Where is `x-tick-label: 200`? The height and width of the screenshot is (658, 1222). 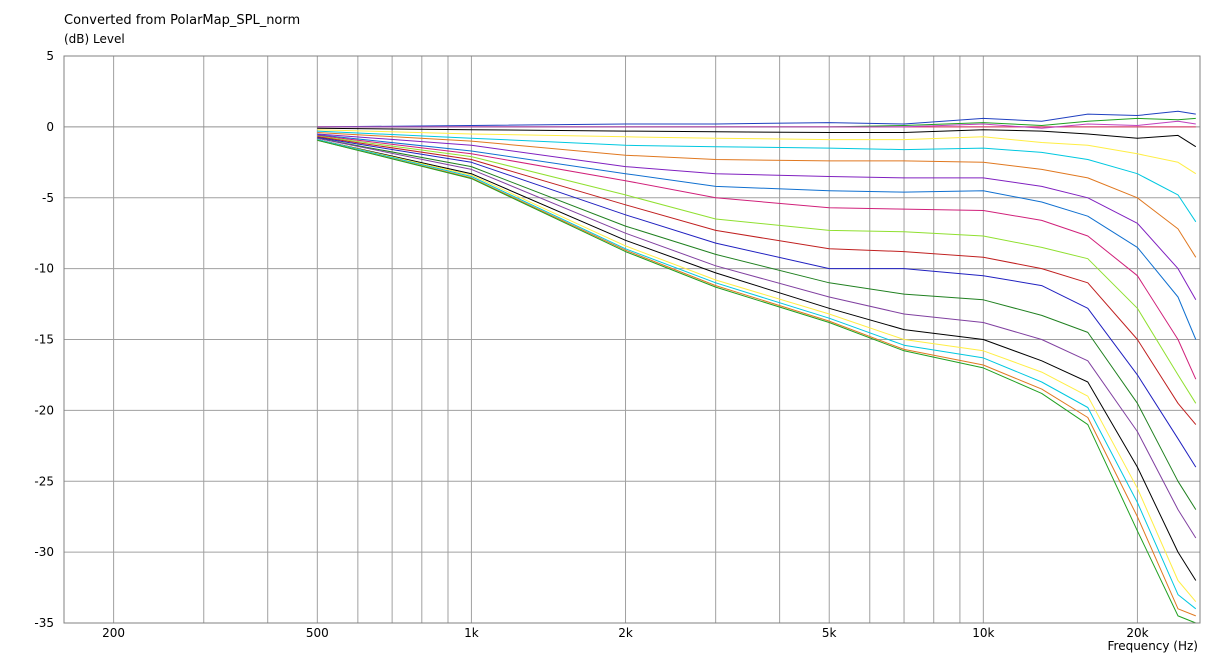 x-tick-label: 200 is located at coordinates (113, 633).